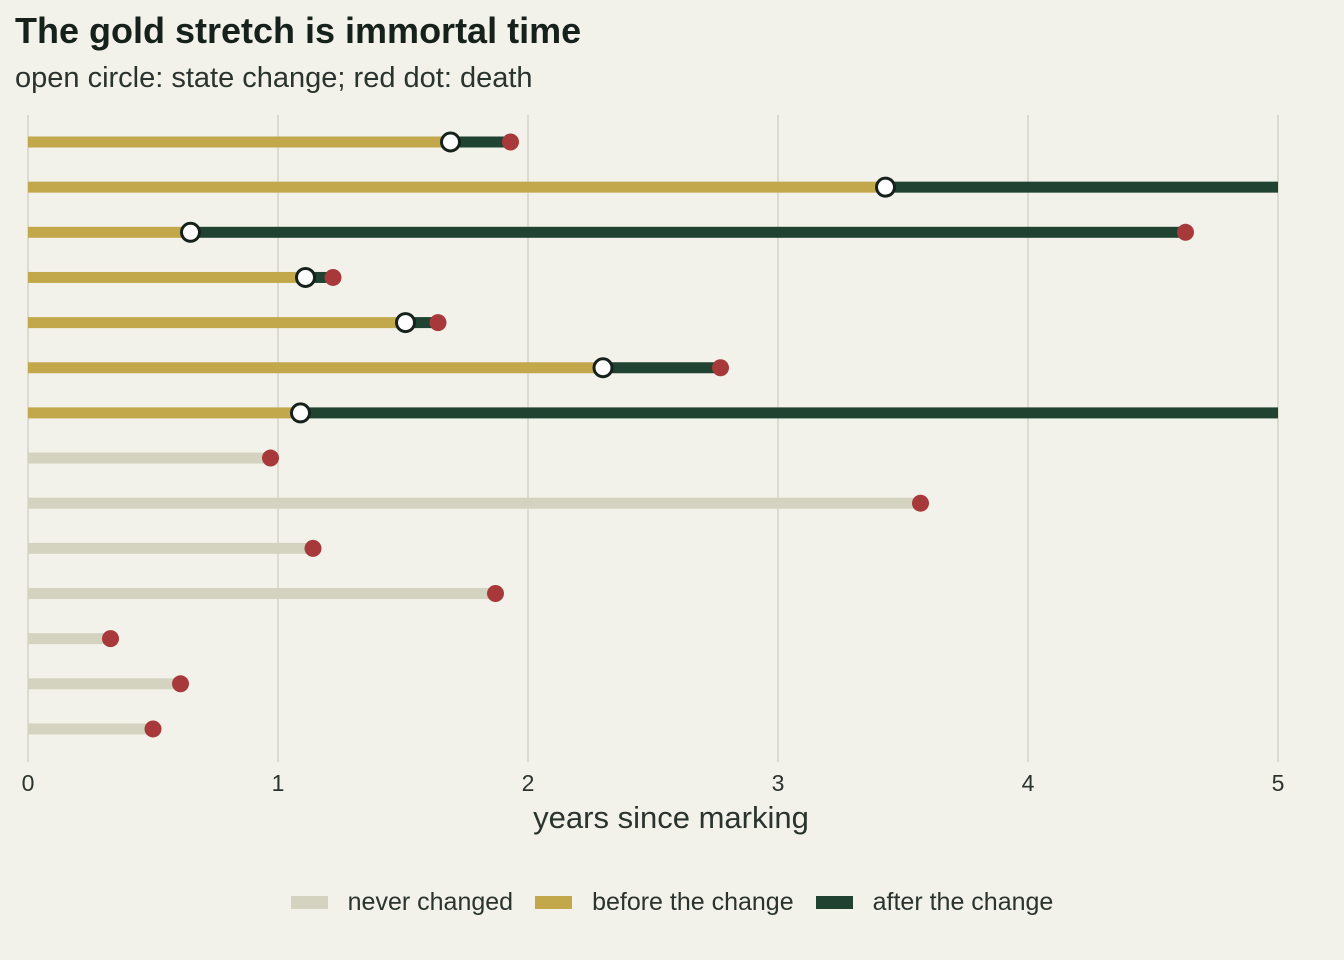 This screenshot has height=960, width=1344. What do you see at coordinates (28, 783) in the screenshot?
I see `x-tick-label-0: 0` at bounding box center [28, 783].